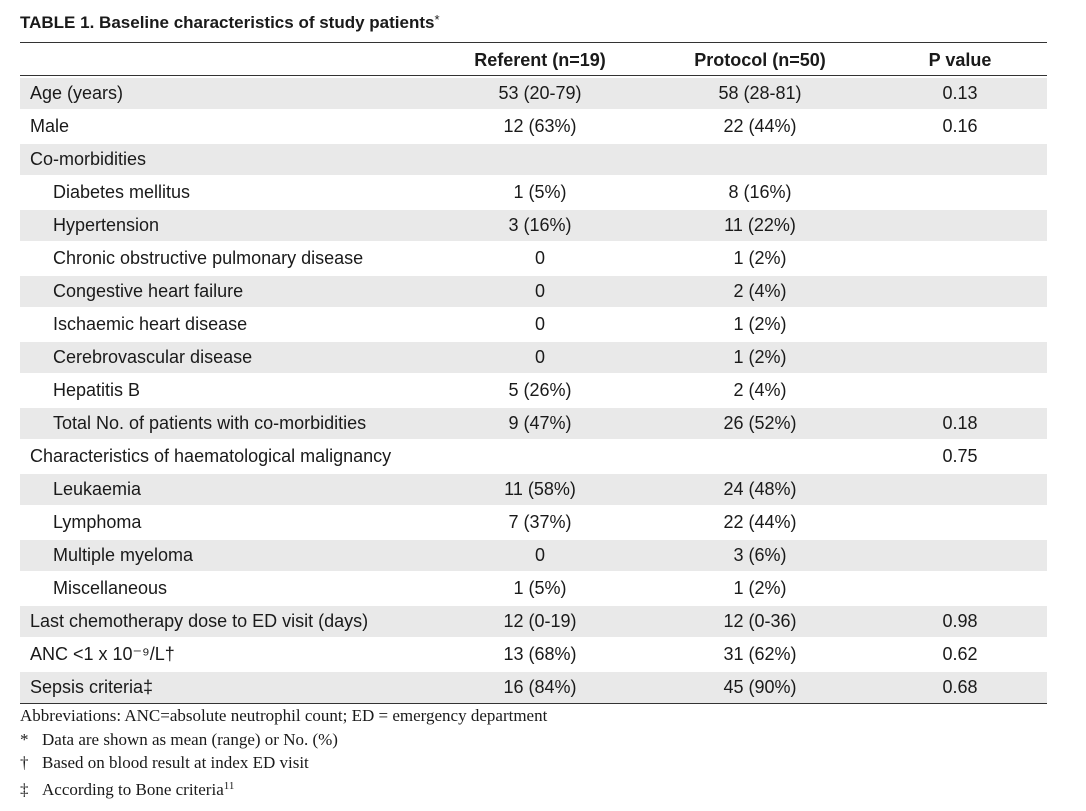 The image size is (1086, 811). I want to click on row-label: Leukaemia, so click(97, 489).